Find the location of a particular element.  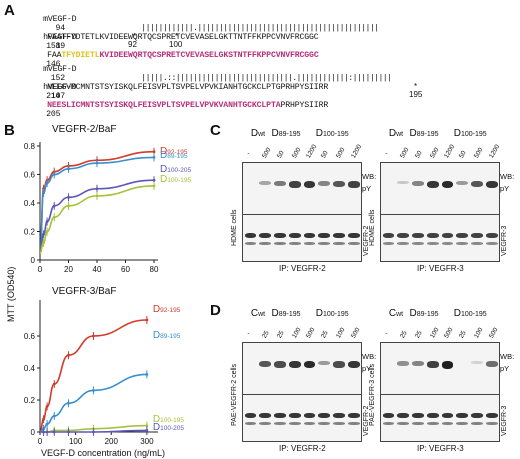

c-left-group-label: Dwt is located at coordinates (258, 133).